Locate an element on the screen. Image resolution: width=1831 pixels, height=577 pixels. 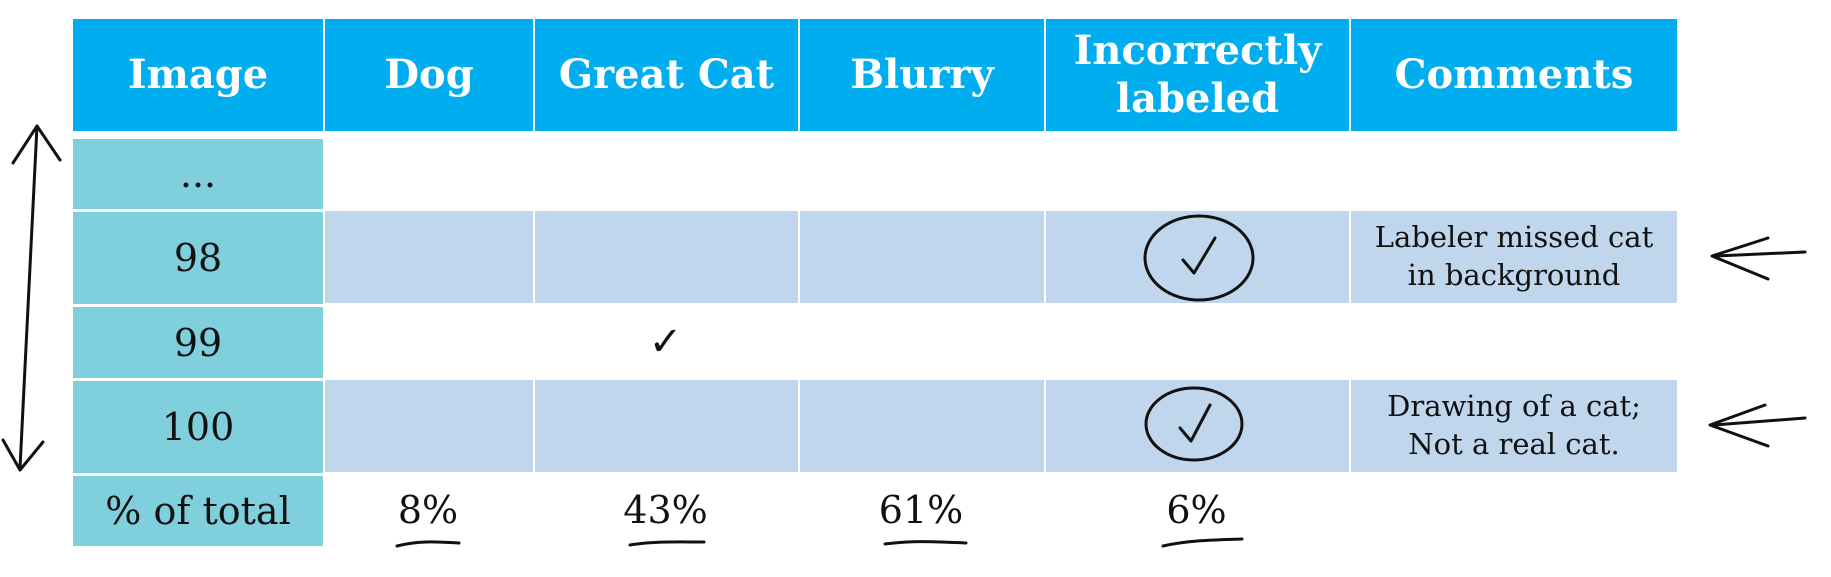
row-98-great-cat is located at coordinates (665, 257).